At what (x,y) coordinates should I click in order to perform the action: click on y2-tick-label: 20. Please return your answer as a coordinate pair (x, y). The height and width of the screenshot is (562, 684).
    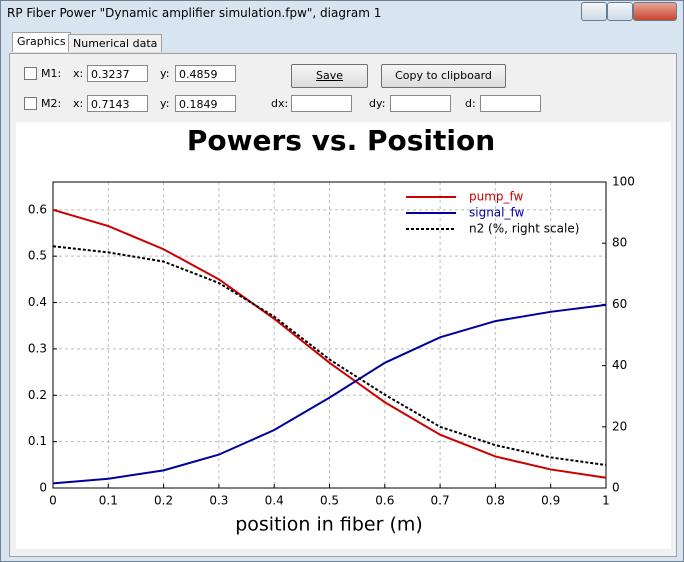
    Looking at the image, I should click on (619, 426).